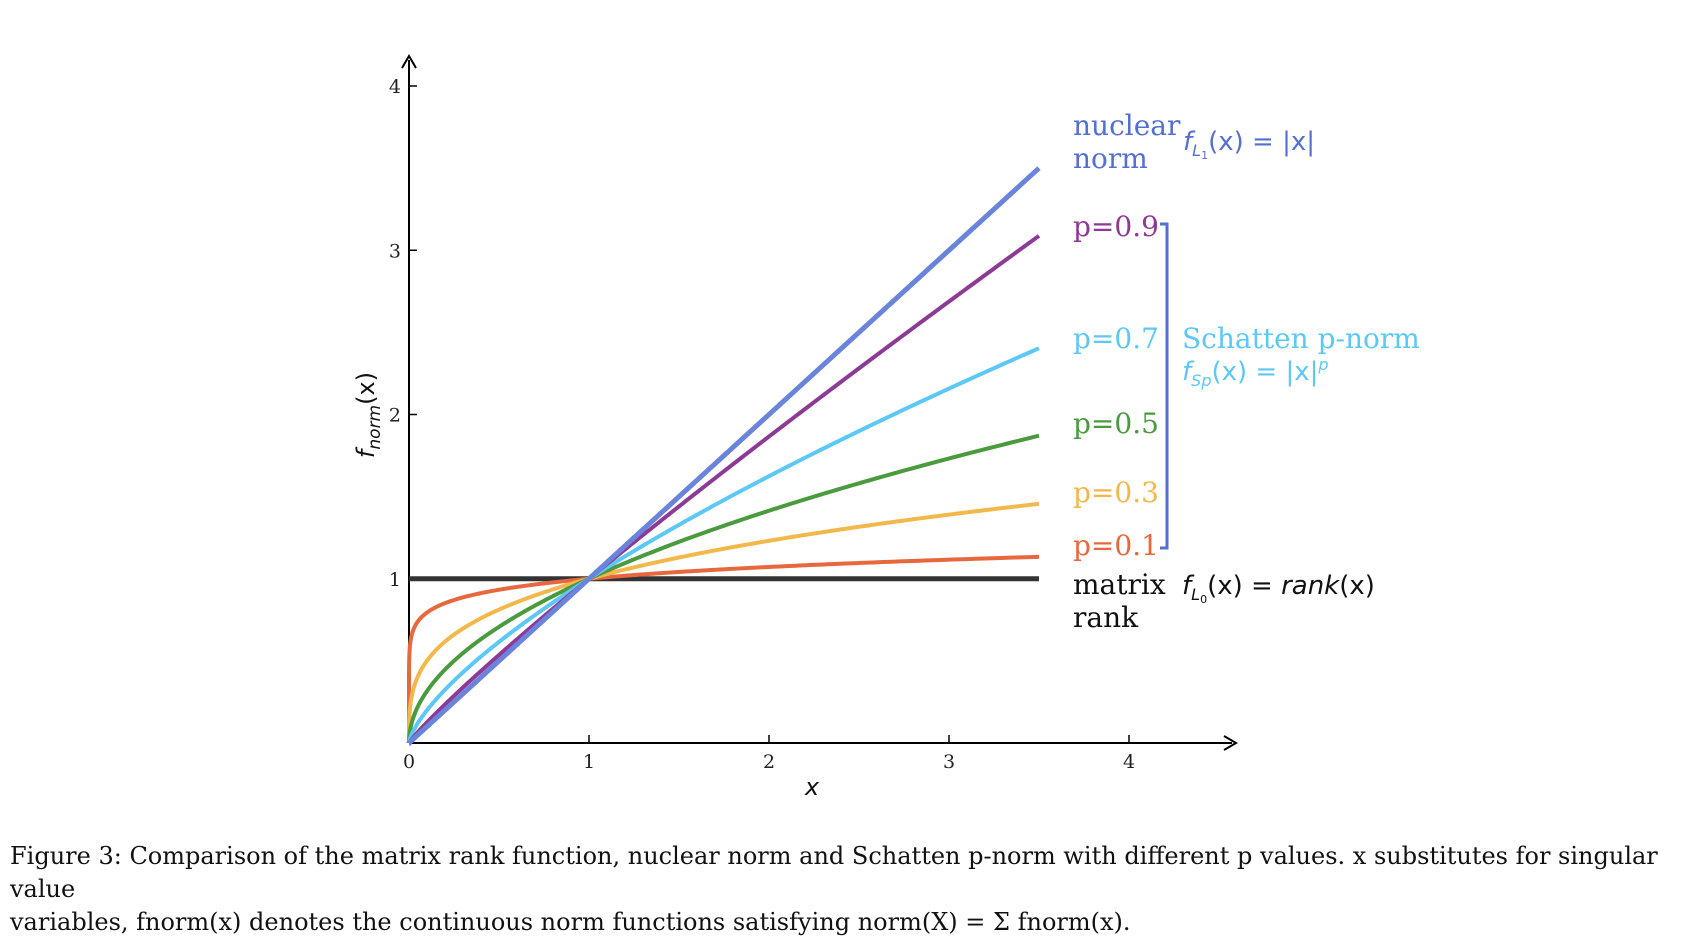  Describe the element at coordinates (1127, 125) in the screenshot. I see `label-nuclear-line1: nuclear` at that location.